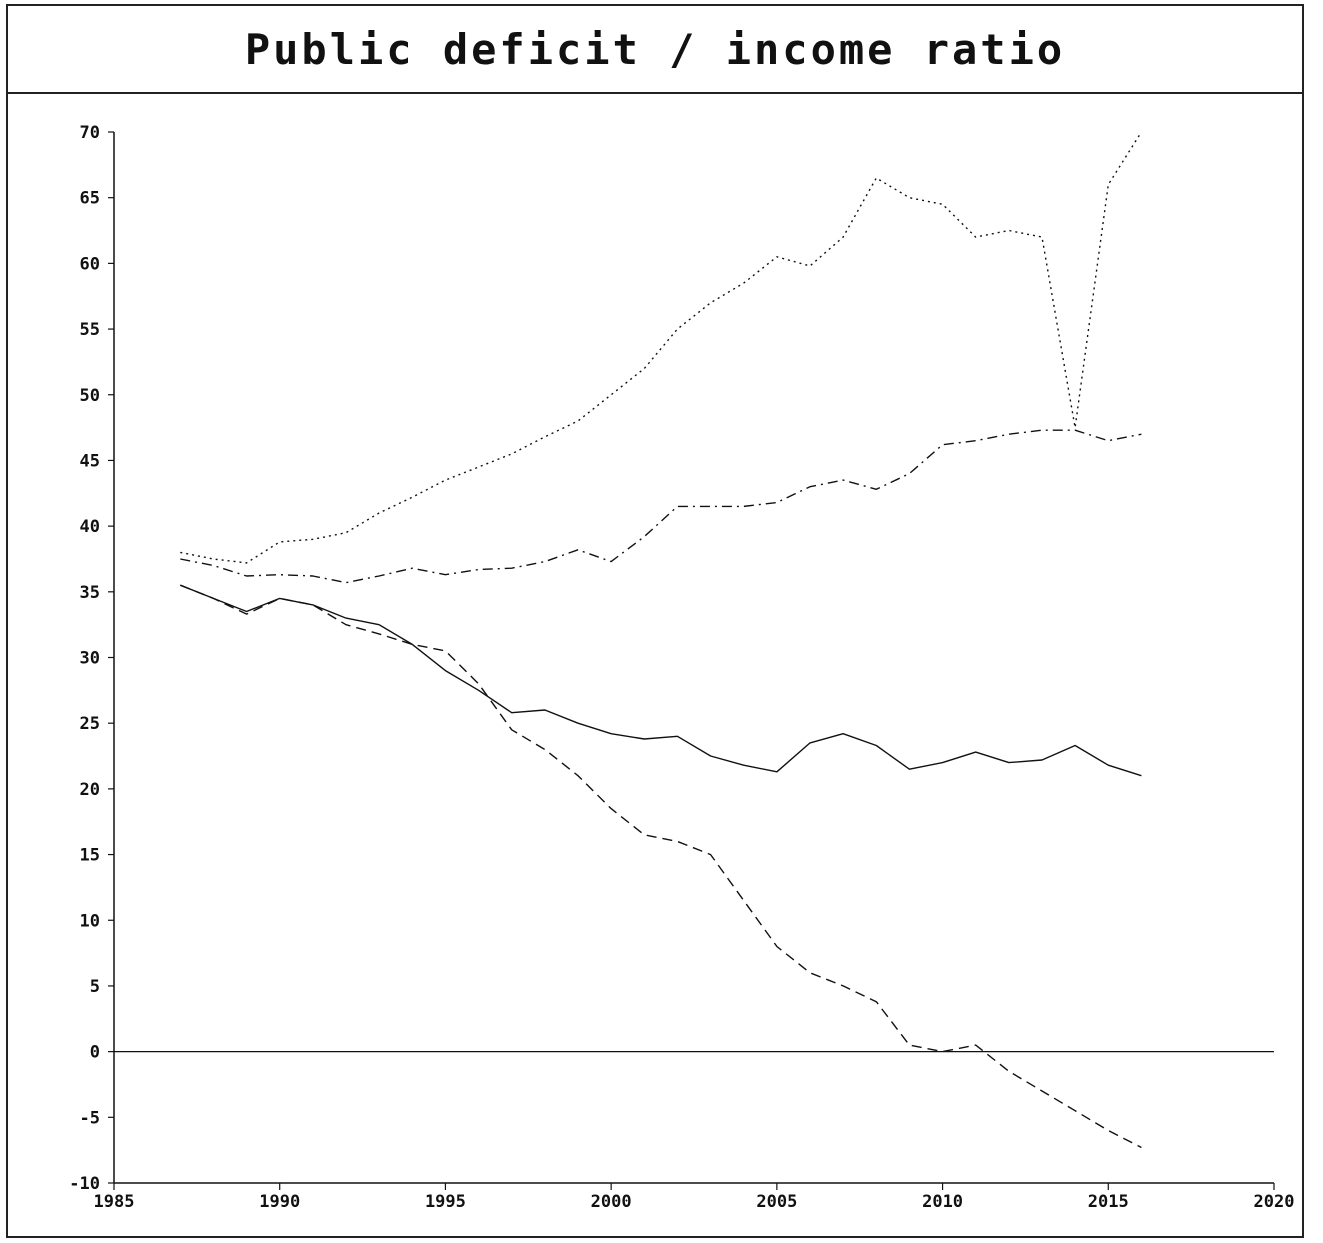 The height and width of the screenshot is (1243, 1323). Describe the element at coordinates (90, 1118) in the screenshot. I see `y-tick-label: -5` at that location.